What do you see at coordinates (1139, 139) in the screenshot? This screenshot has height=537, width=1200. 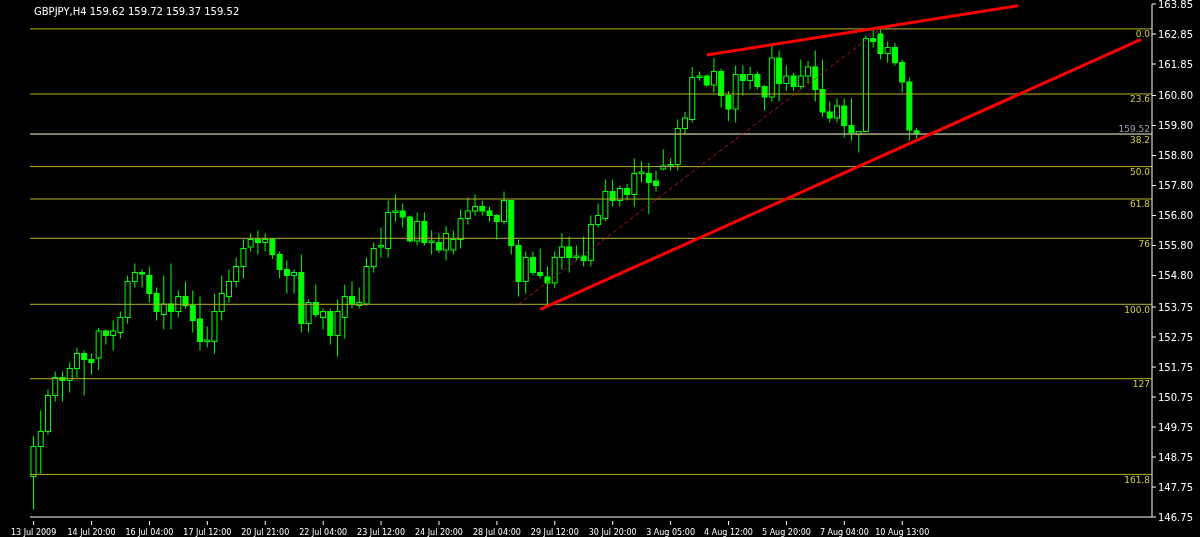 I see `annotation: 38.2` at bounding box center [1139, 139].